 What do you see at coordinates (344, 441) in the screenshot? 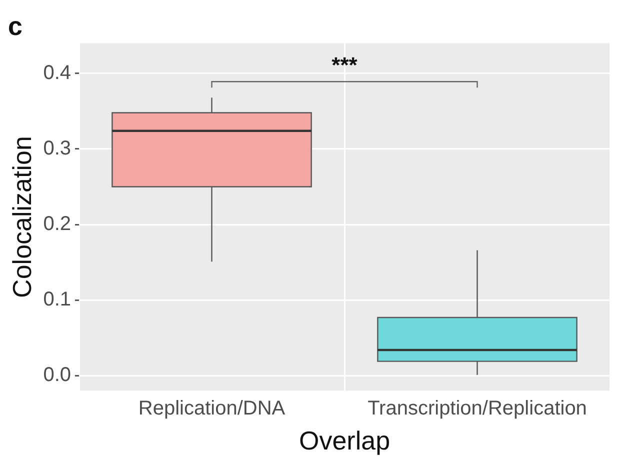
I see `x-axis-title: Overlap` at bounding box center [344, 441].